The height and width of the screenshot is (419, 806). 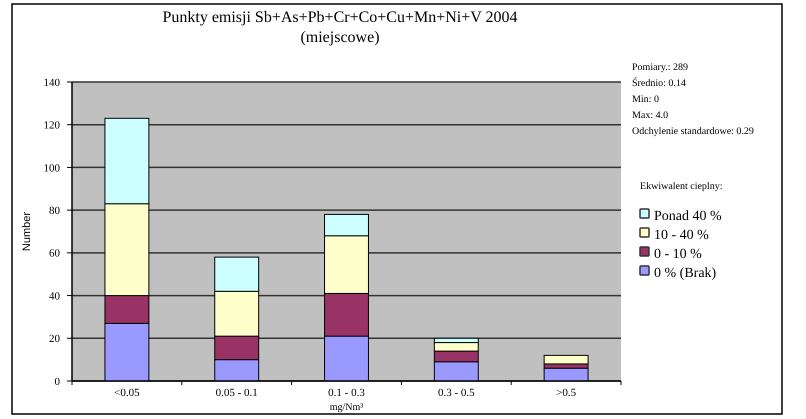 I want to click on bar, so click(x=566, y=359).